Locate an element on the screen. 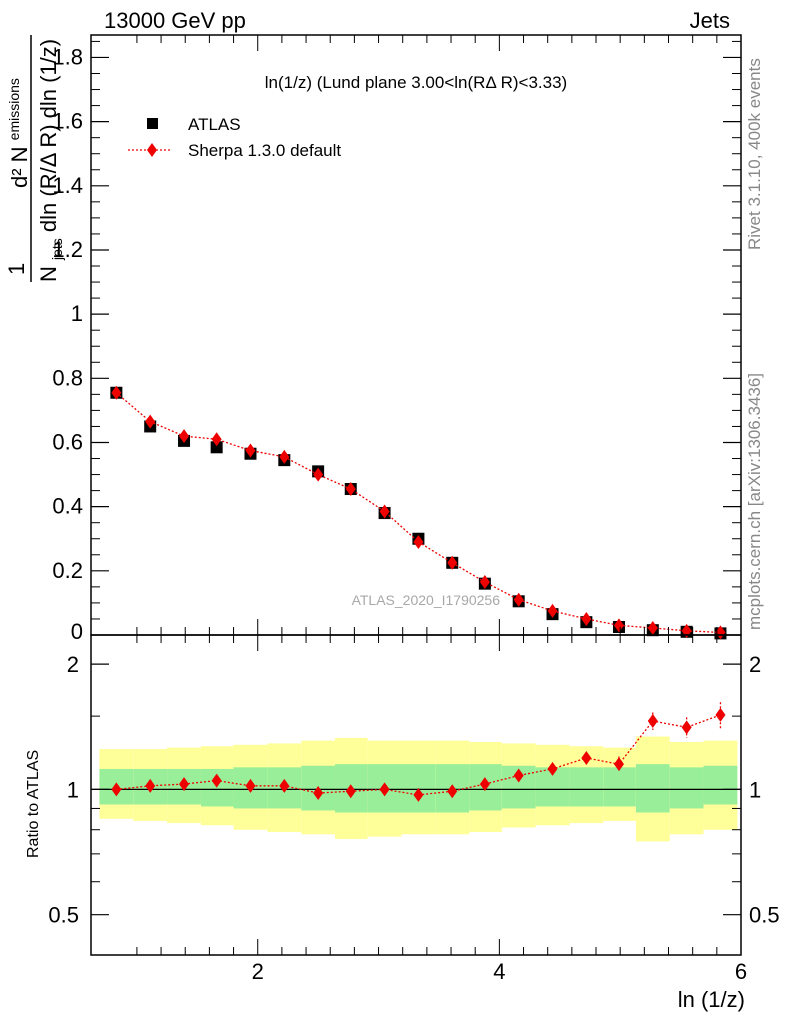 The width and height of the screenshot is (786, 1024). y-tick-label: 0.2 is located at coordinates (67, 570).